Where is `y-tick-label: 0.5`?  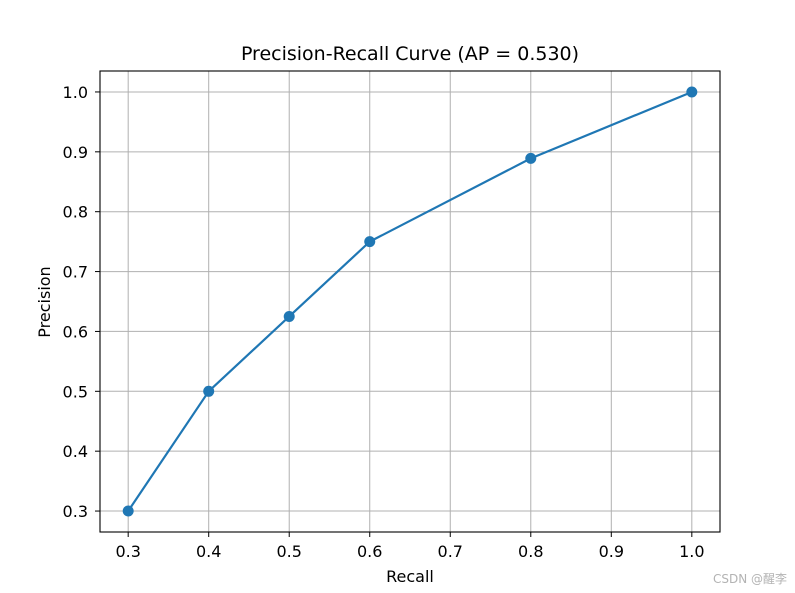 y-tick-label: 0.5 is located at coordinates (75, 391).